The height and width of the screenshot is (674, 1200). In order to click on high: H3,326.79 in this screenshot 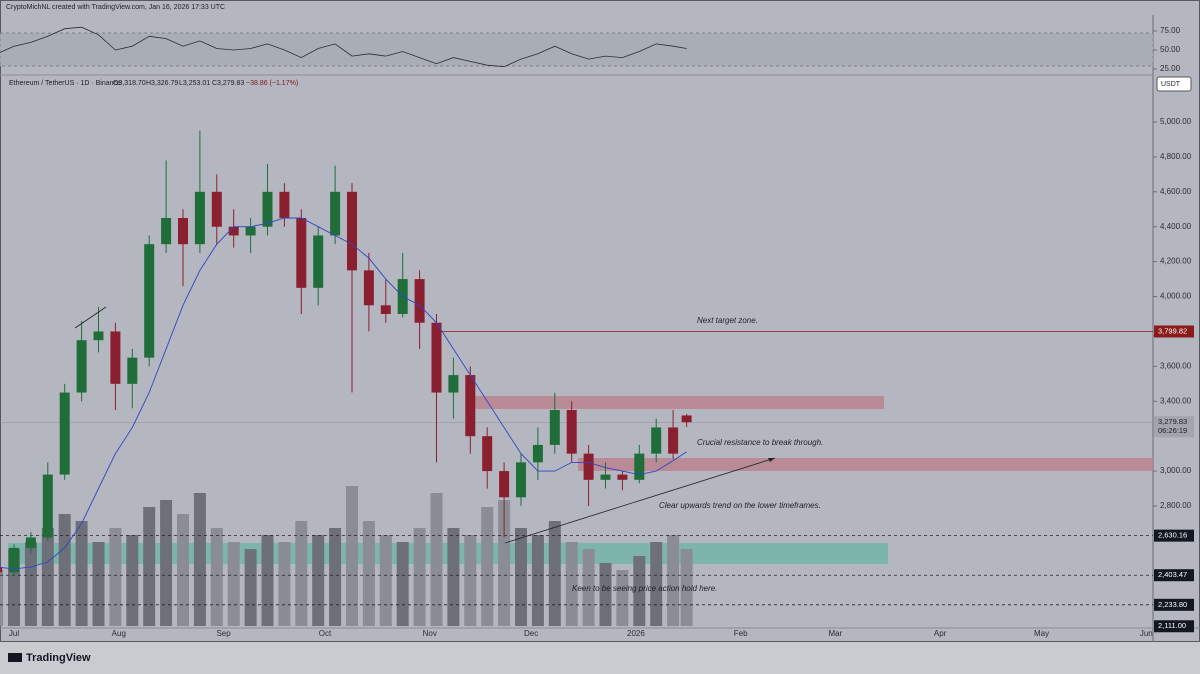, I will do `click(162, 83)`.